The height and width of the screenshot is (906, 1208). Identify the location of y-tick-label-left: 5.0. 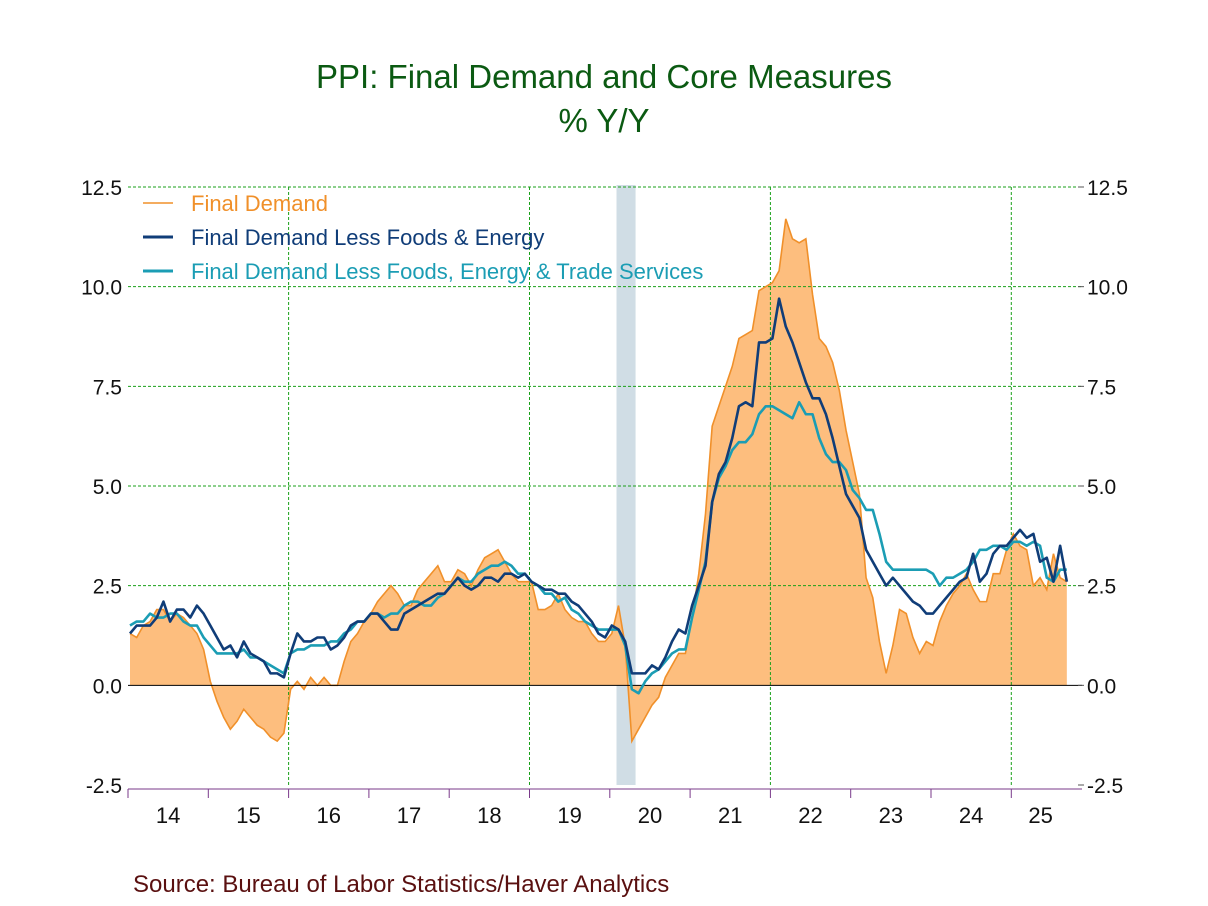
(107, 487).